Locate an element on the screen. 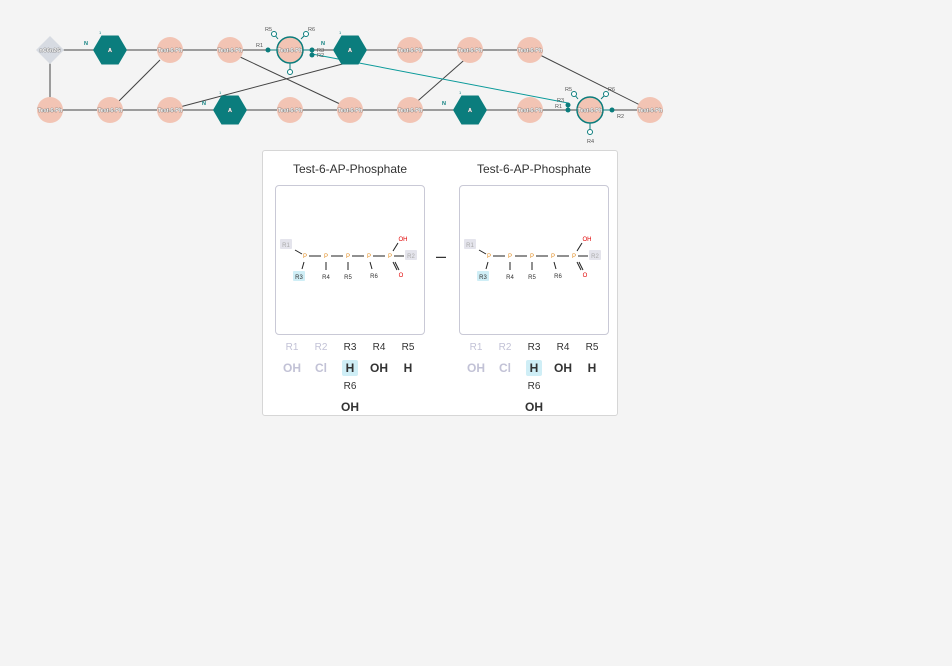  r5-label: R5 is located at coordinates (532, 278).